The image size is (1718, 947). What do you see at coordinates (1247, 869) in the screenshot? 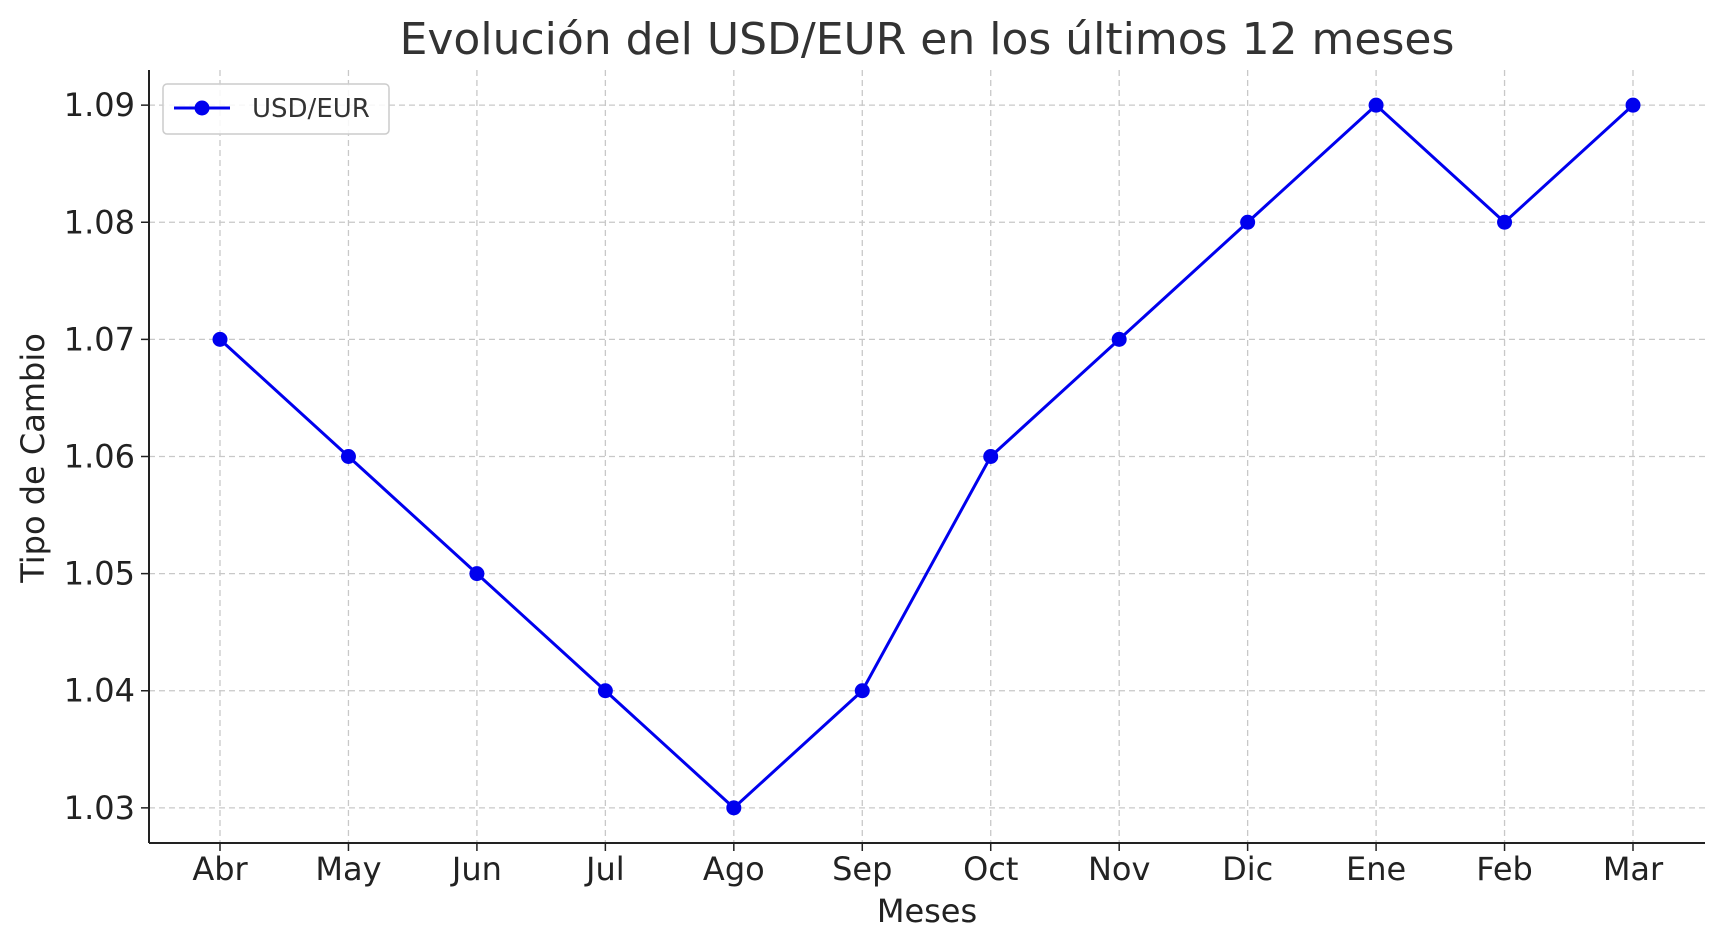
I see `x-tick-label: Dic` at bounding box center [1247, 869].